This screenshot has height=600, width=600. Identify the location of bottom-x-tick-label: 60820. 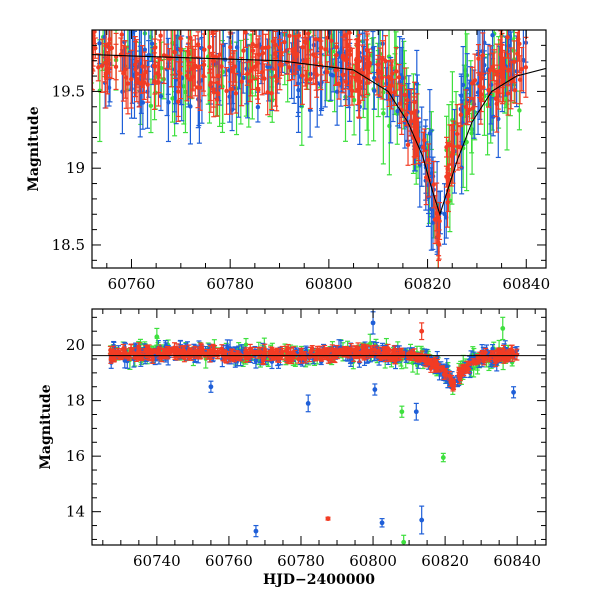
(445, 561).